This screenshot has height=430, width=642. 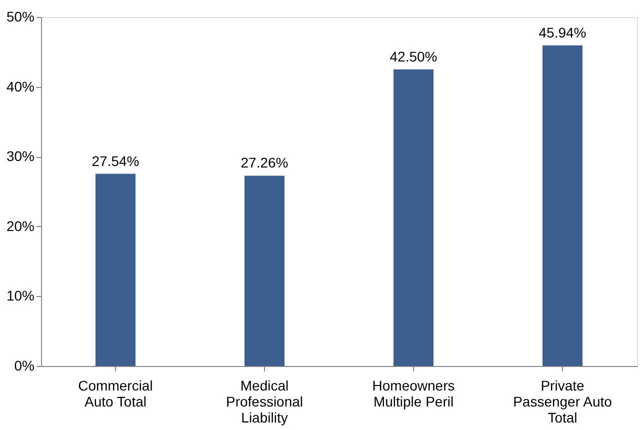 I want to click on y-tick-label: 20%, so click(x=20, y=226).